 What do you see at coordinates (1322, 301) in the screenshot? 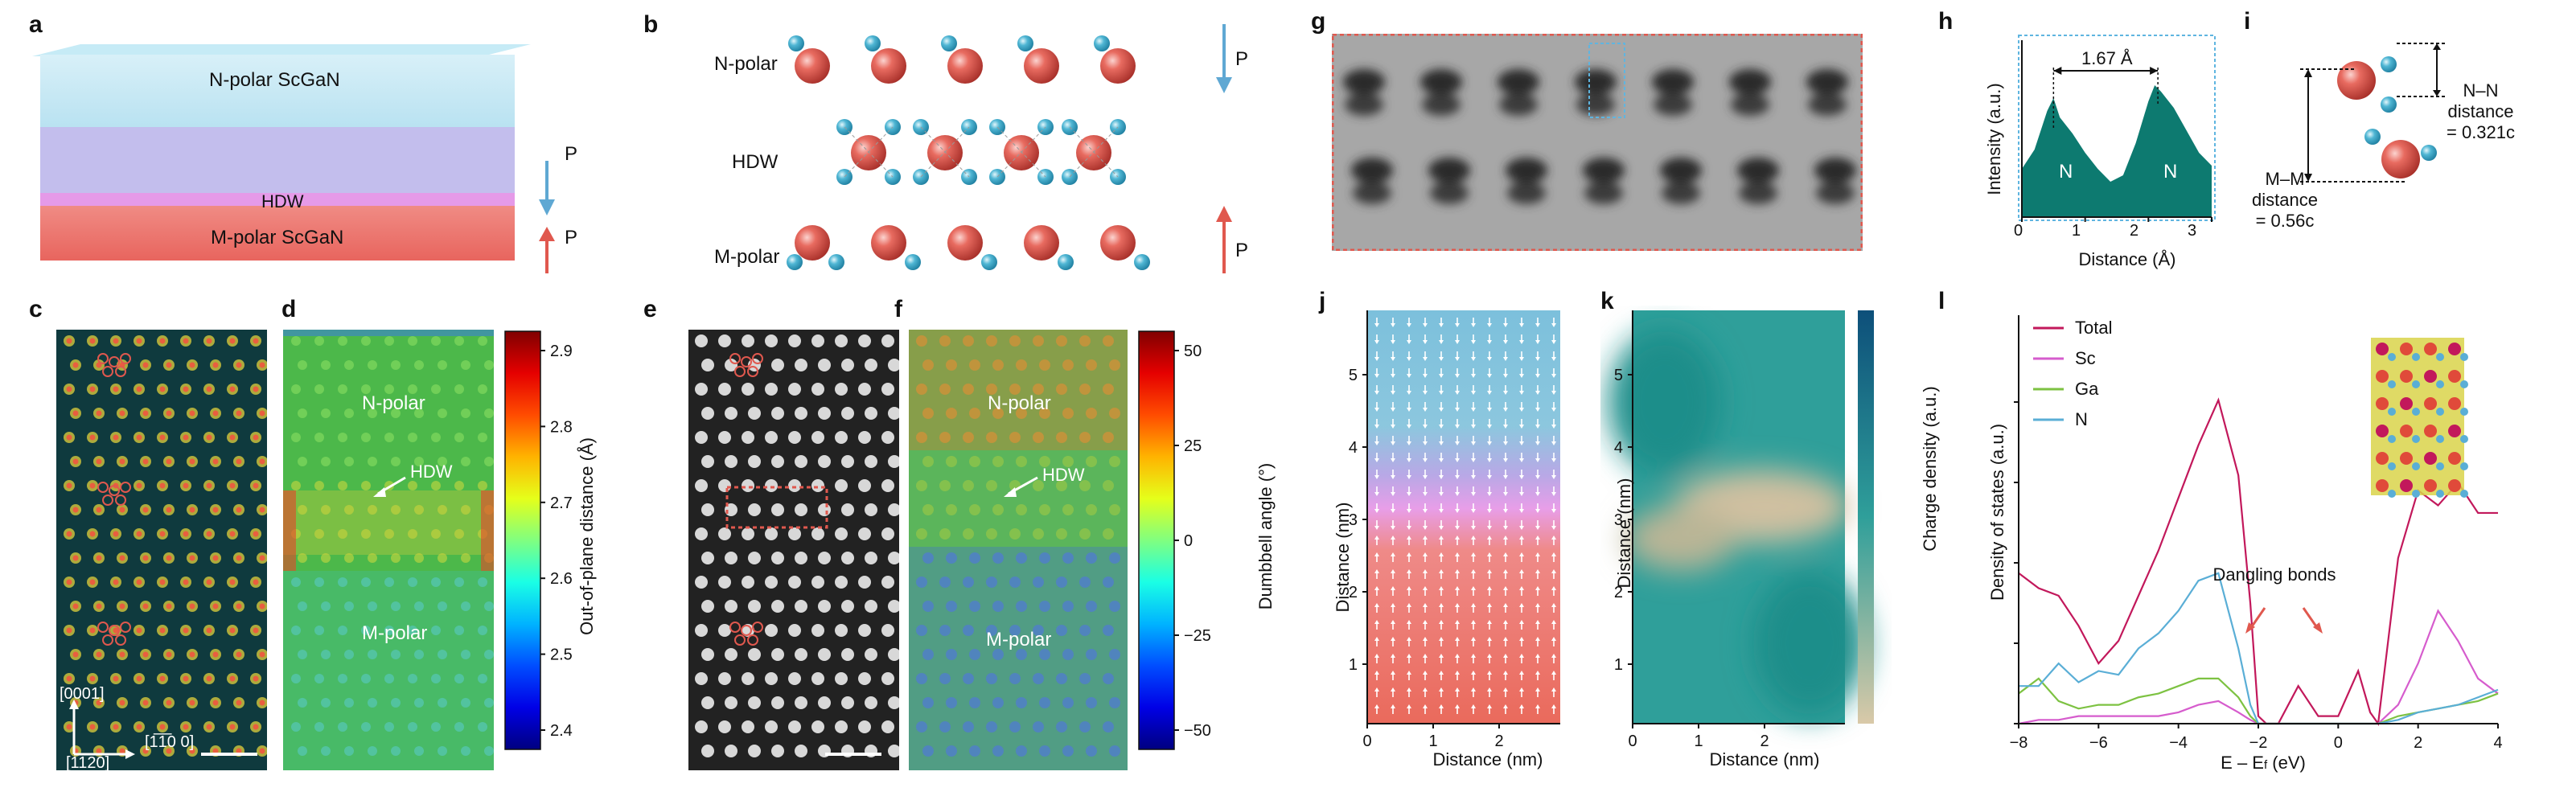
I see `panel-label-j: j` at bounding box center [1322, 301].